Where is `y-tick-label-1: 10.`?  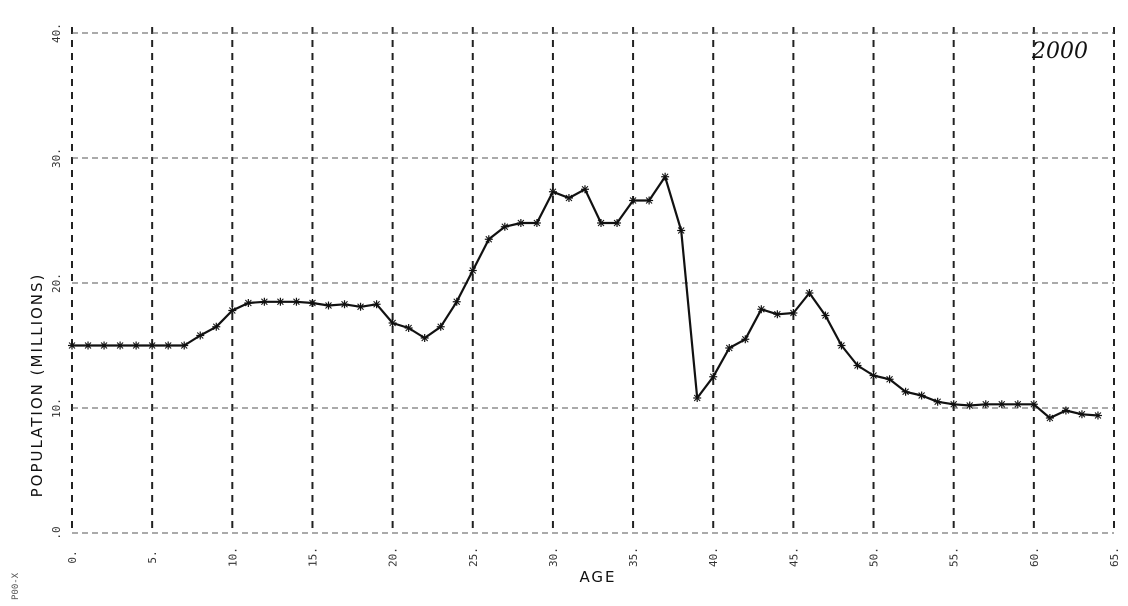 y-tick-label-1: 10. is located at coordinates (56, 408).